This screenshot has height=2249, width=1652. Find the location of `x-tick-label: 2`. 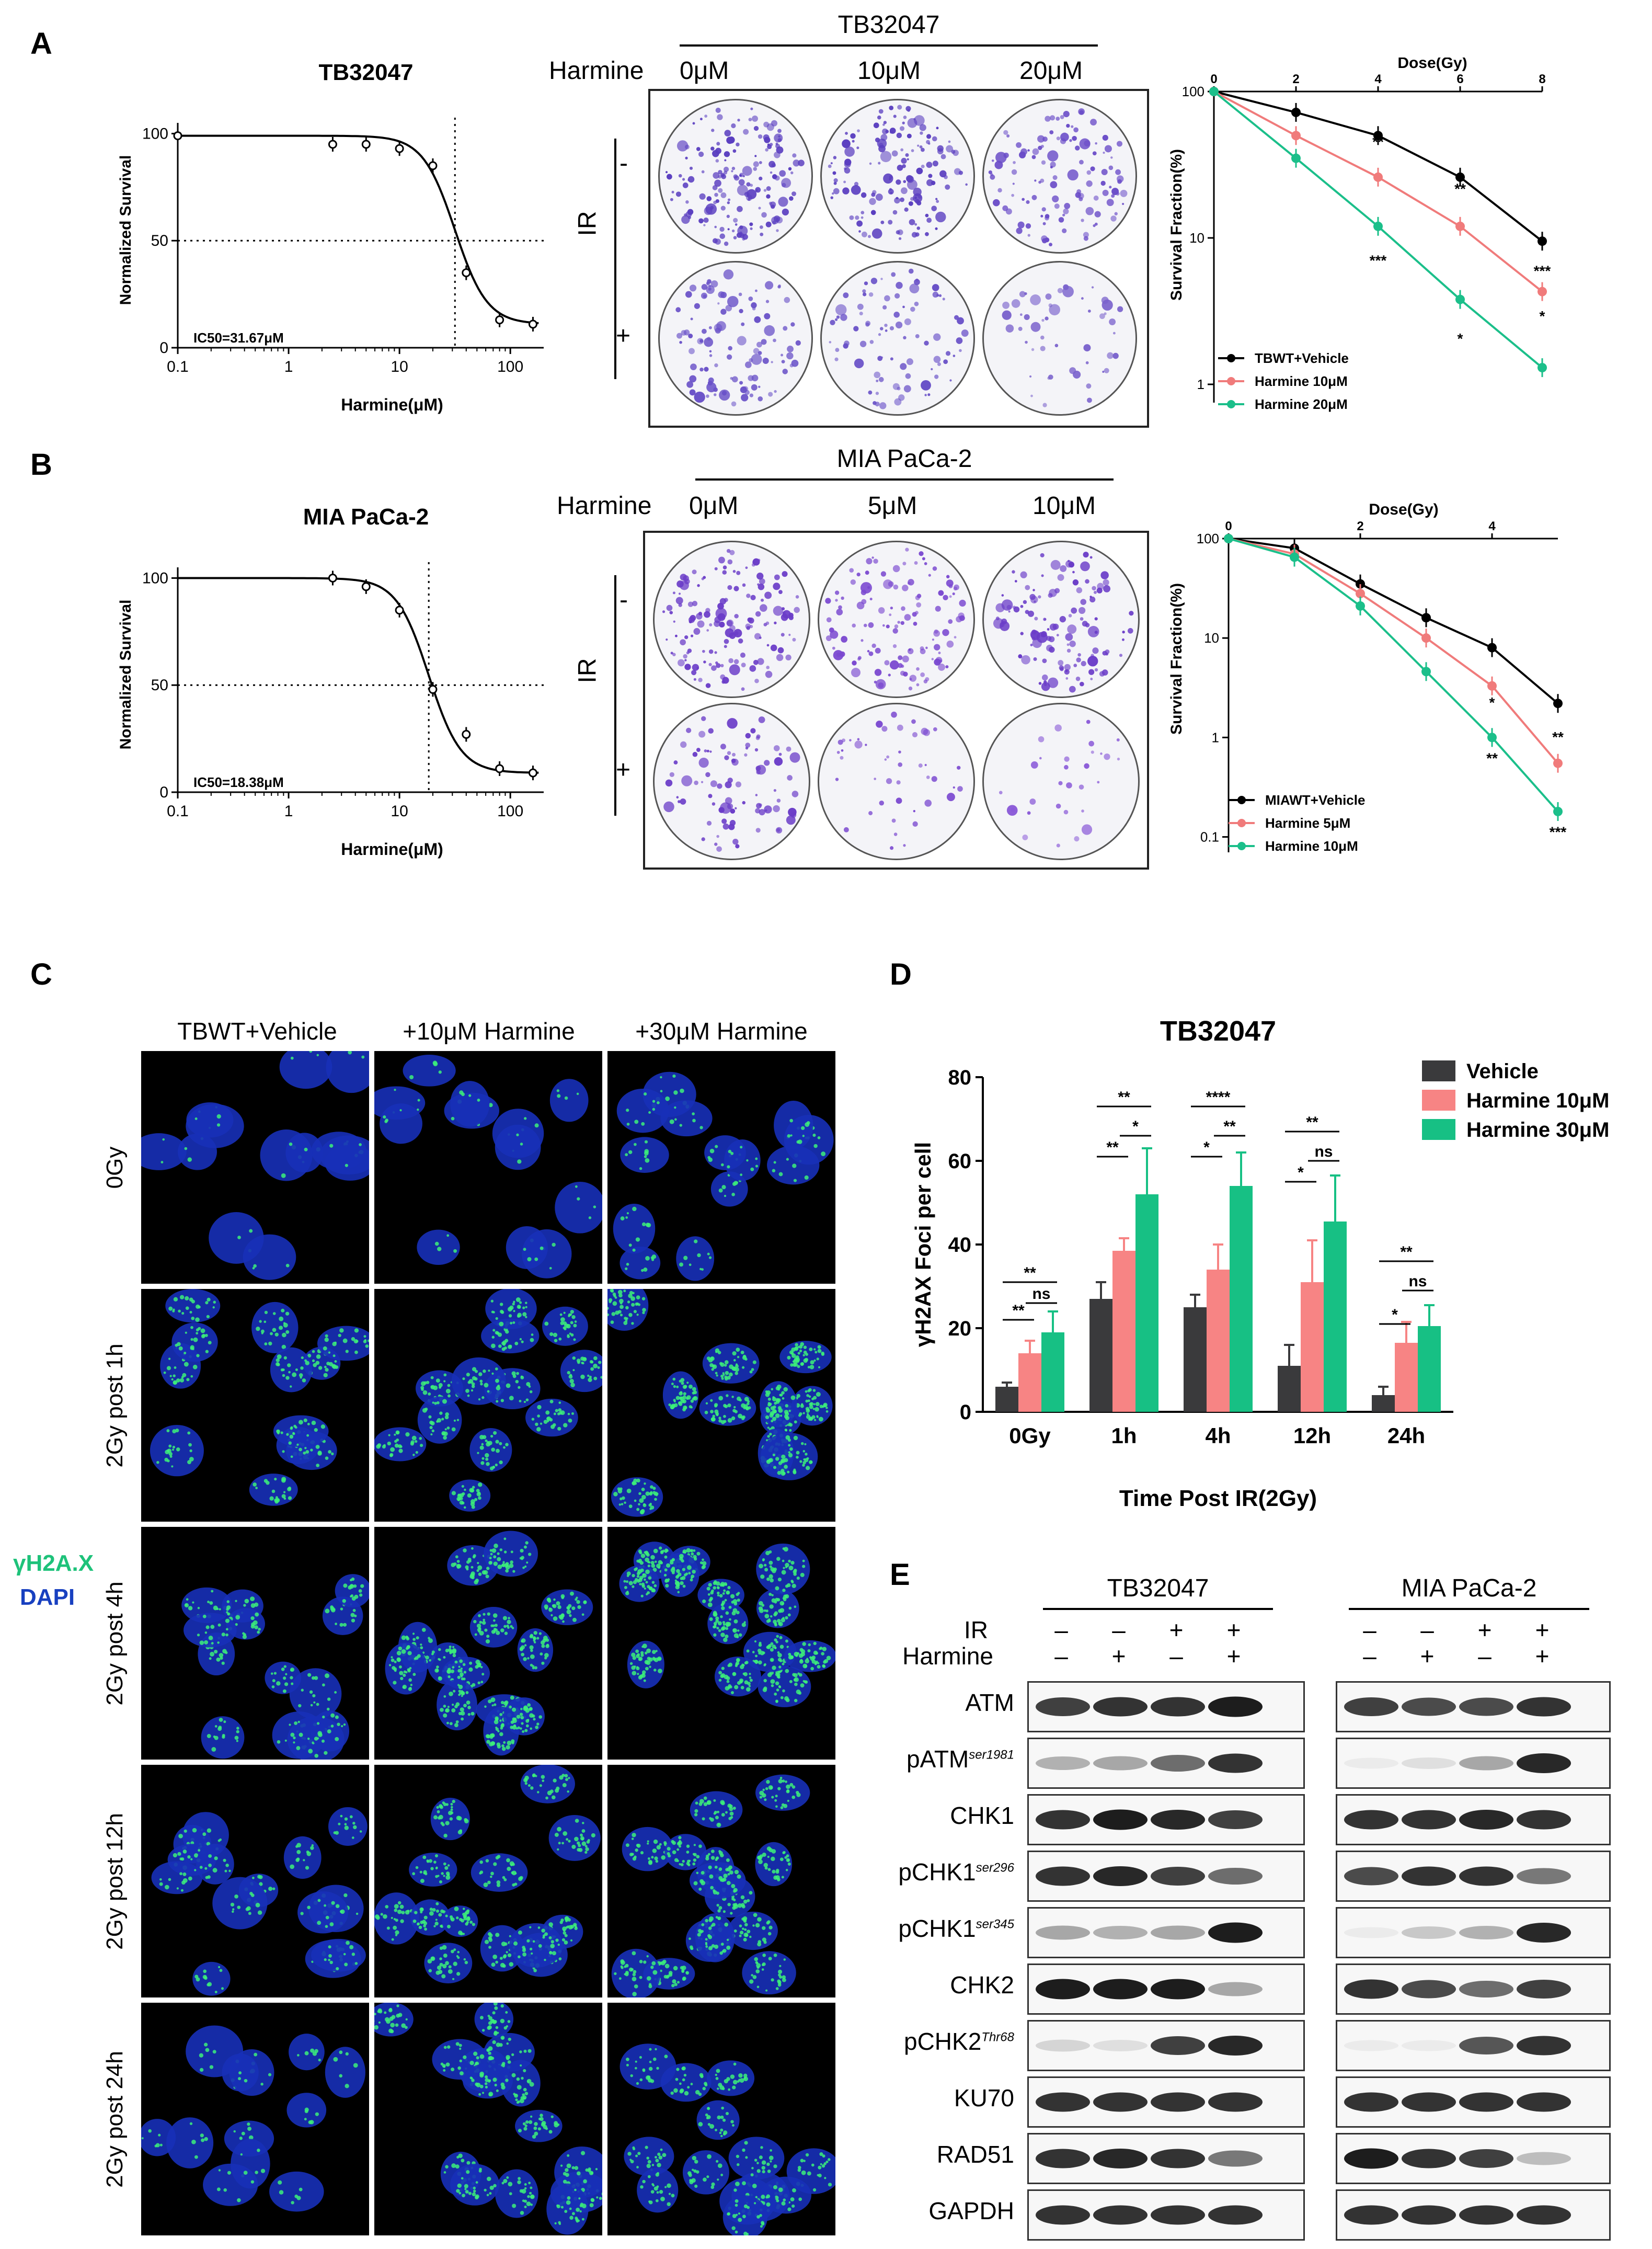

x-tick-label: 2 is located at coordinates (1295, 79).